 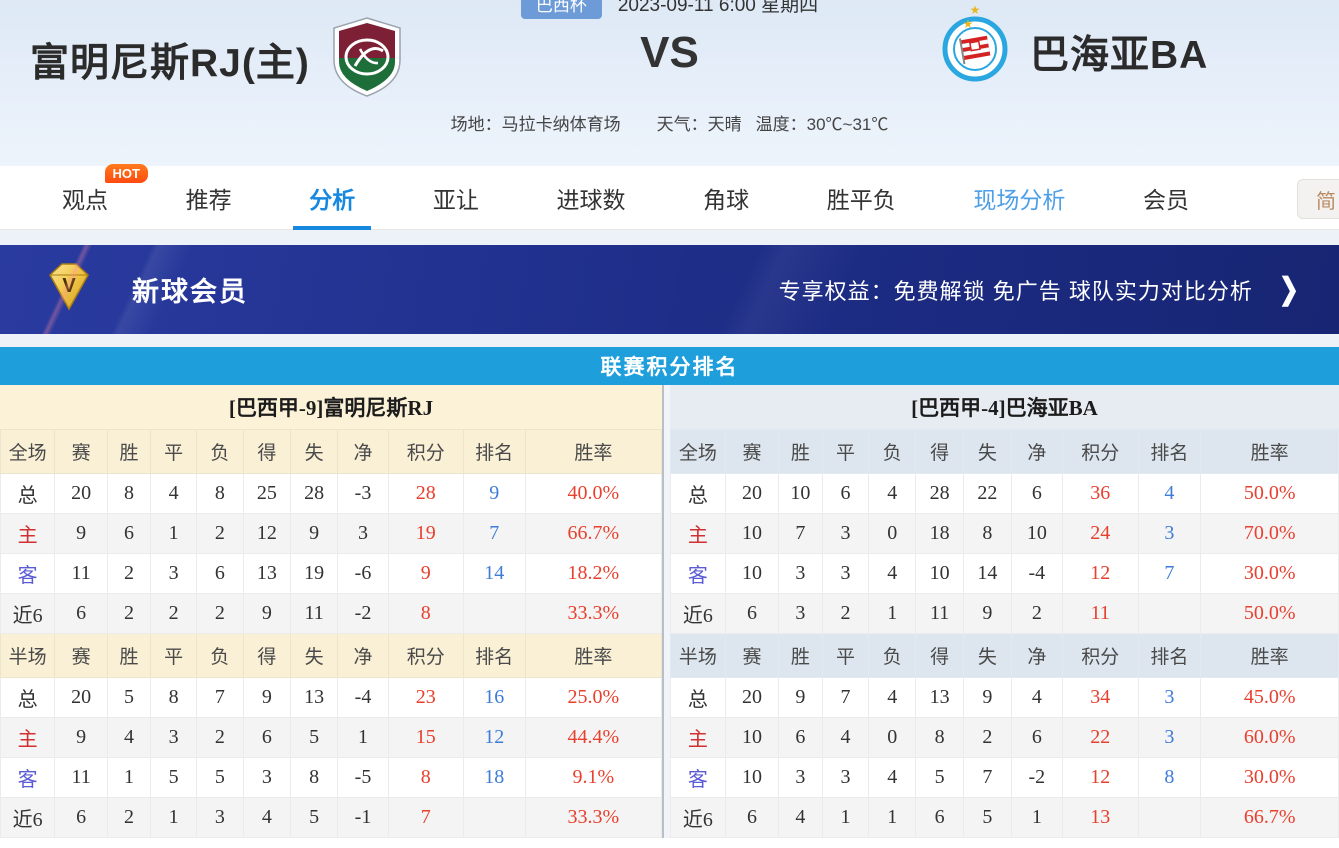 What do you see at coordinates (28, 573) in the screenshot?
I see `row-label: 客` at bounding box center [28, 573].